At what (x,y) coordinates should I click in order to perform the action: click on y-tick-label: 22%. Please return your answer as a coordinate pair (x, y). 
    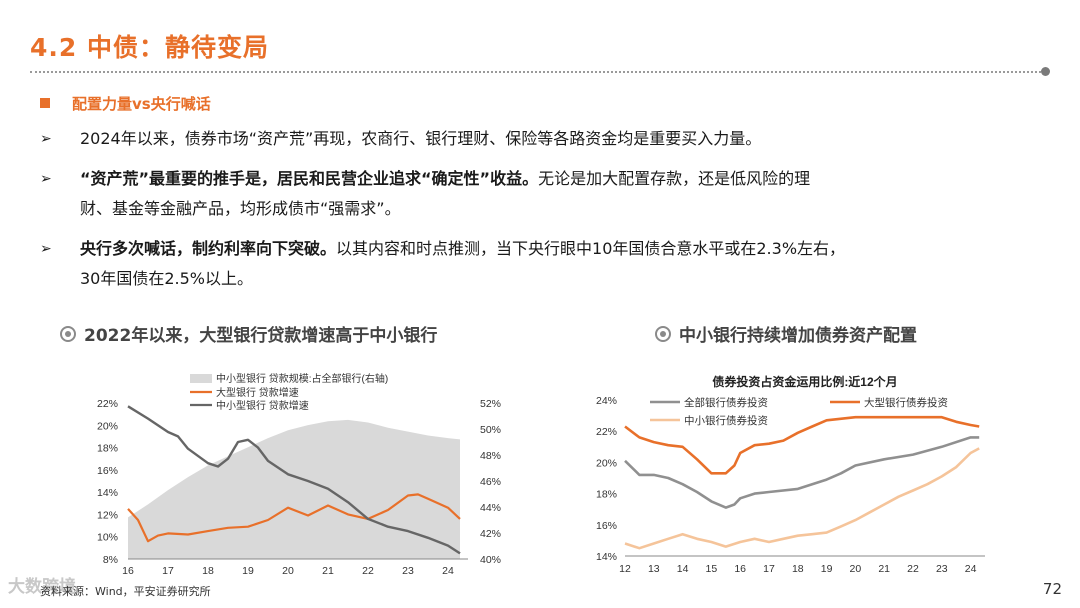
    Looking at the image, I should click on (606, 432).